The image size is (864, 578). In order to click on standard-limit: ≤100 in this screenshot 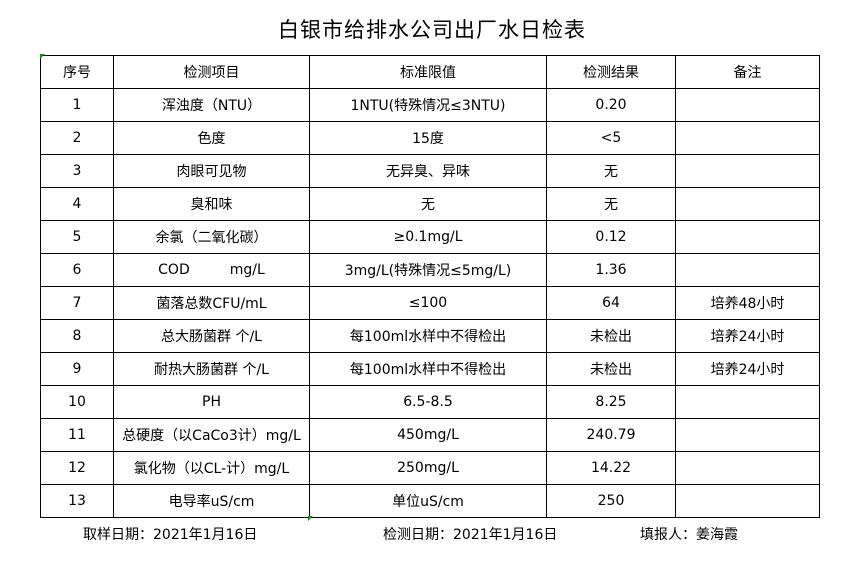, I will do `click(428, 303)`.